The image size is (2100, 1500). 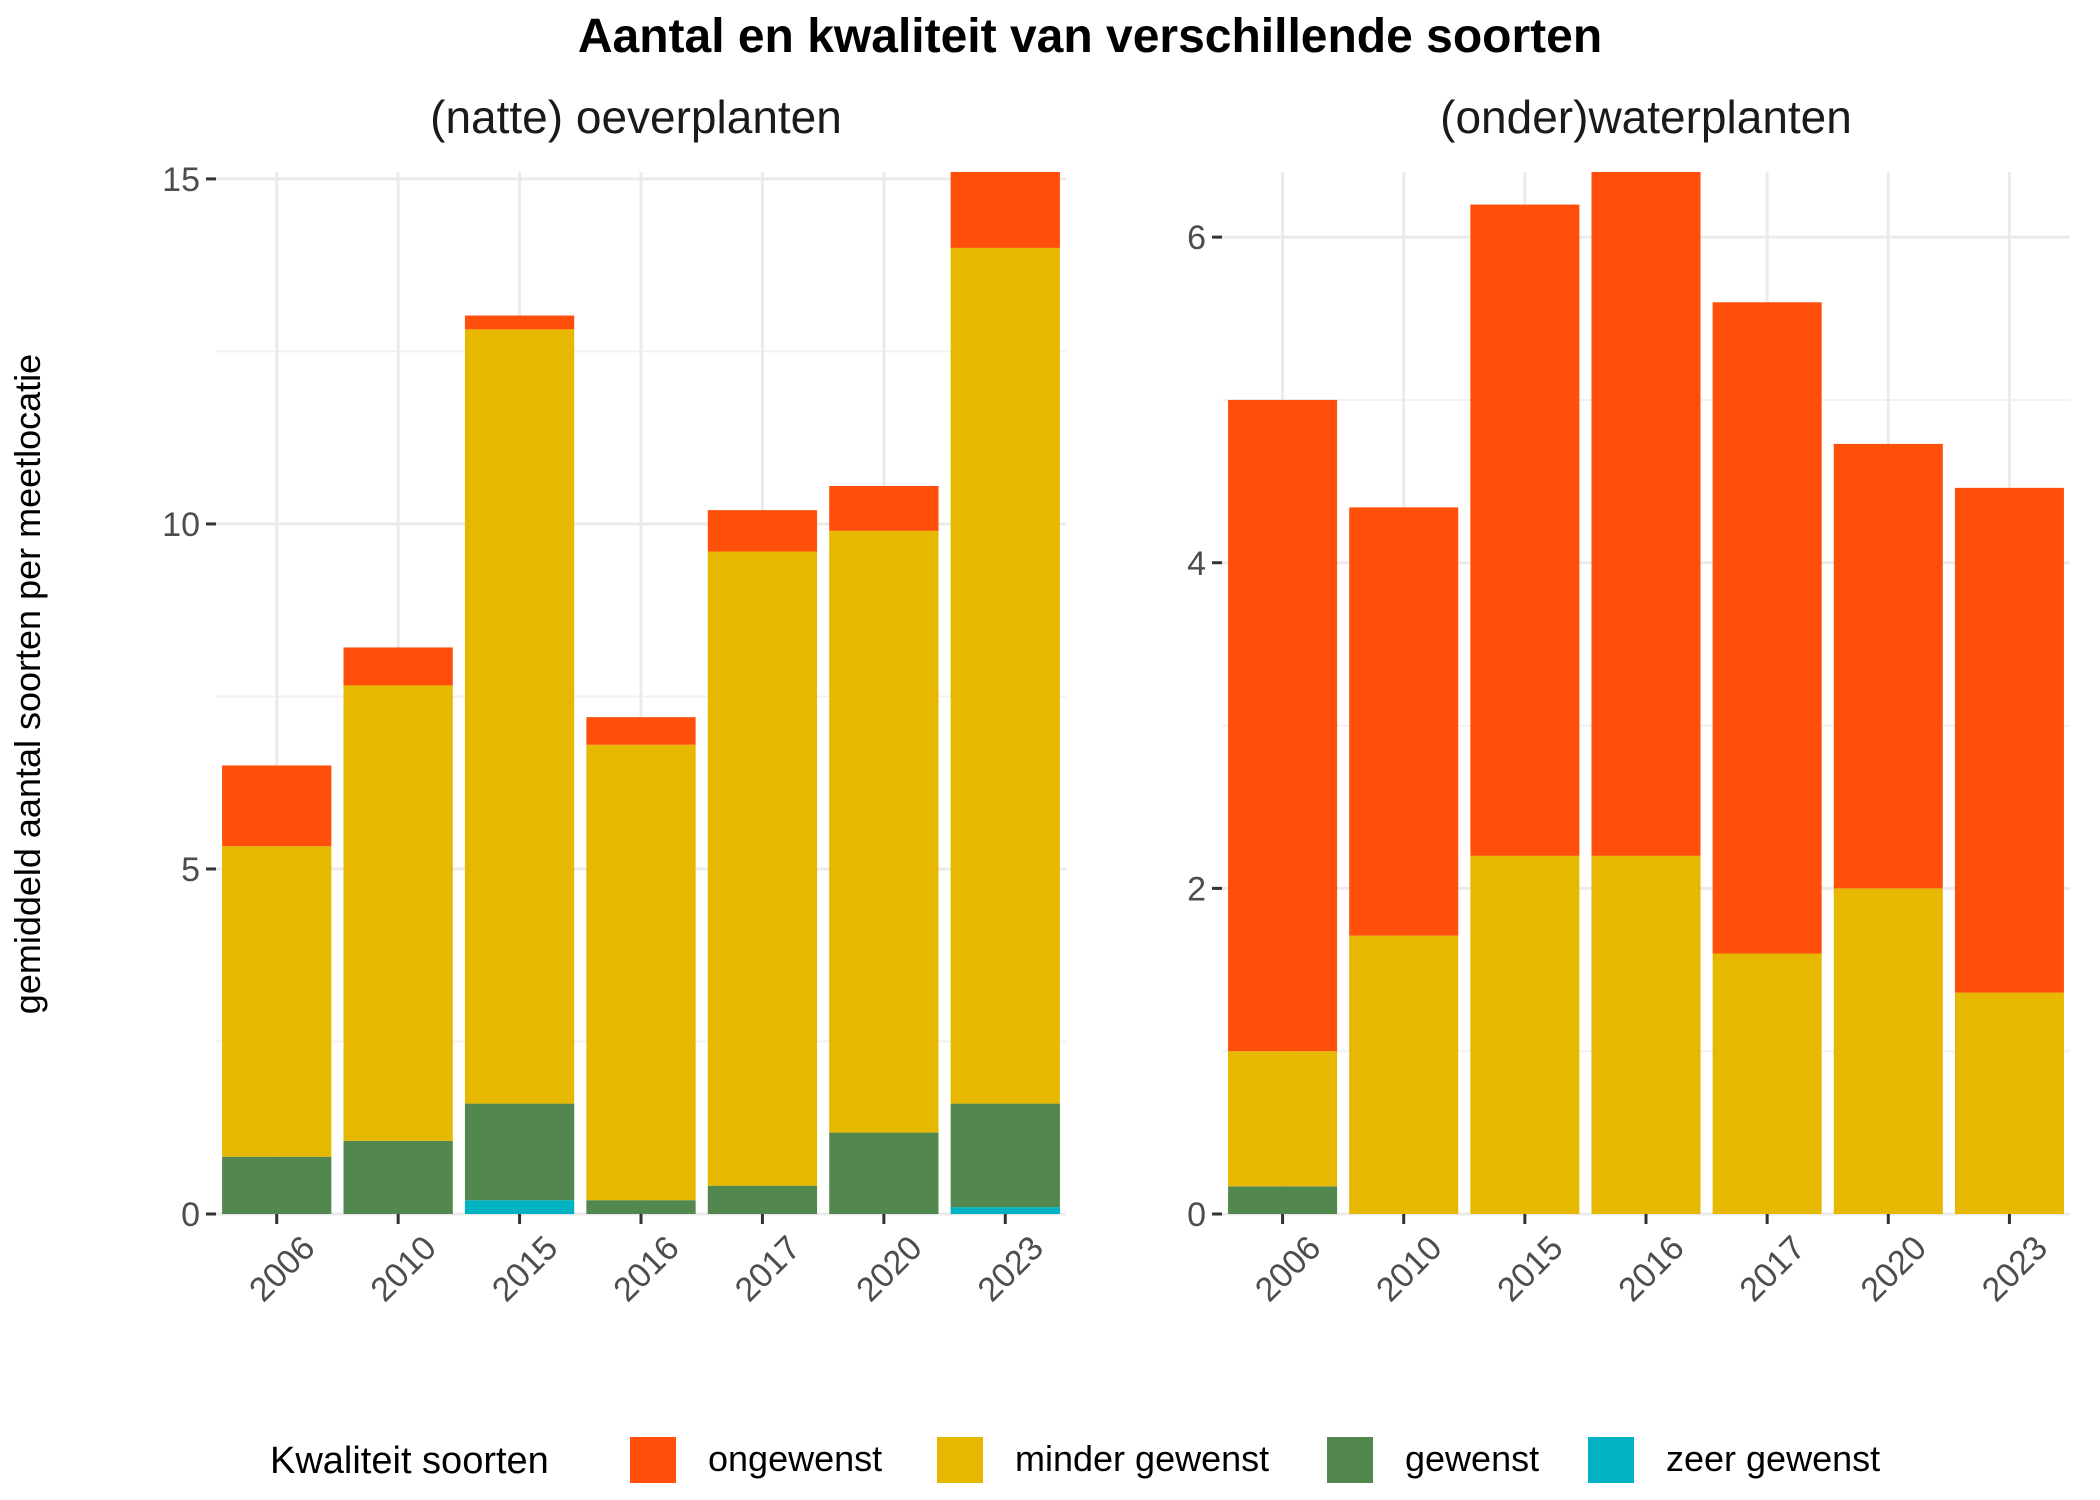 I want to click on panel-title: (natte) oeverplanten, so click(x=636, y=117).